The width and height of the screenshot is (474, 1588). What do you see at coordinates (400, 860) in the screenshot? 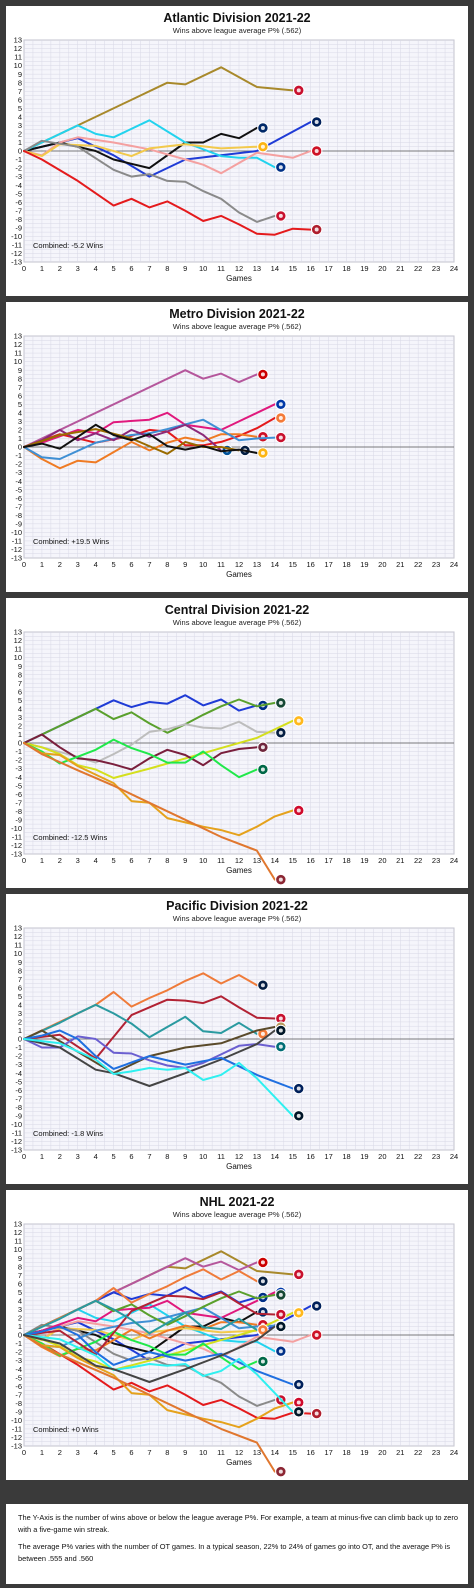
I see `x-tick-label: 21` at bounding box center [400, 860].